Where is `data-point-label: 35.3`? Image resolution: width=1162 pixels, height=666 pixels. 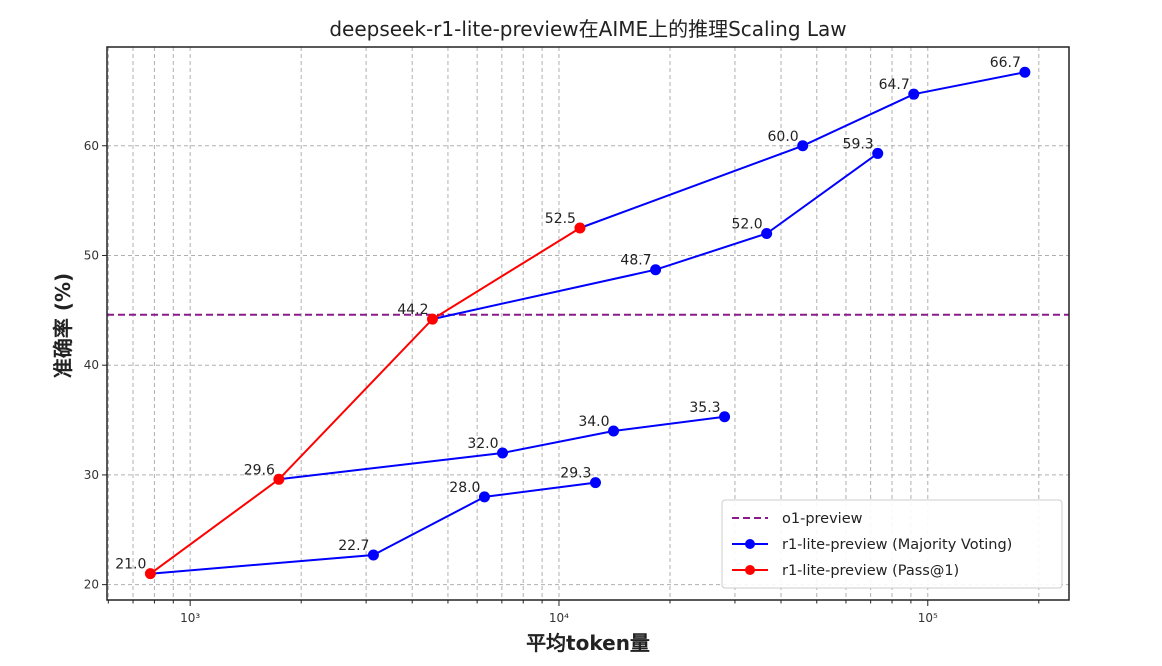 data-point-label: 35.3 is located at coordinates (704, 408).